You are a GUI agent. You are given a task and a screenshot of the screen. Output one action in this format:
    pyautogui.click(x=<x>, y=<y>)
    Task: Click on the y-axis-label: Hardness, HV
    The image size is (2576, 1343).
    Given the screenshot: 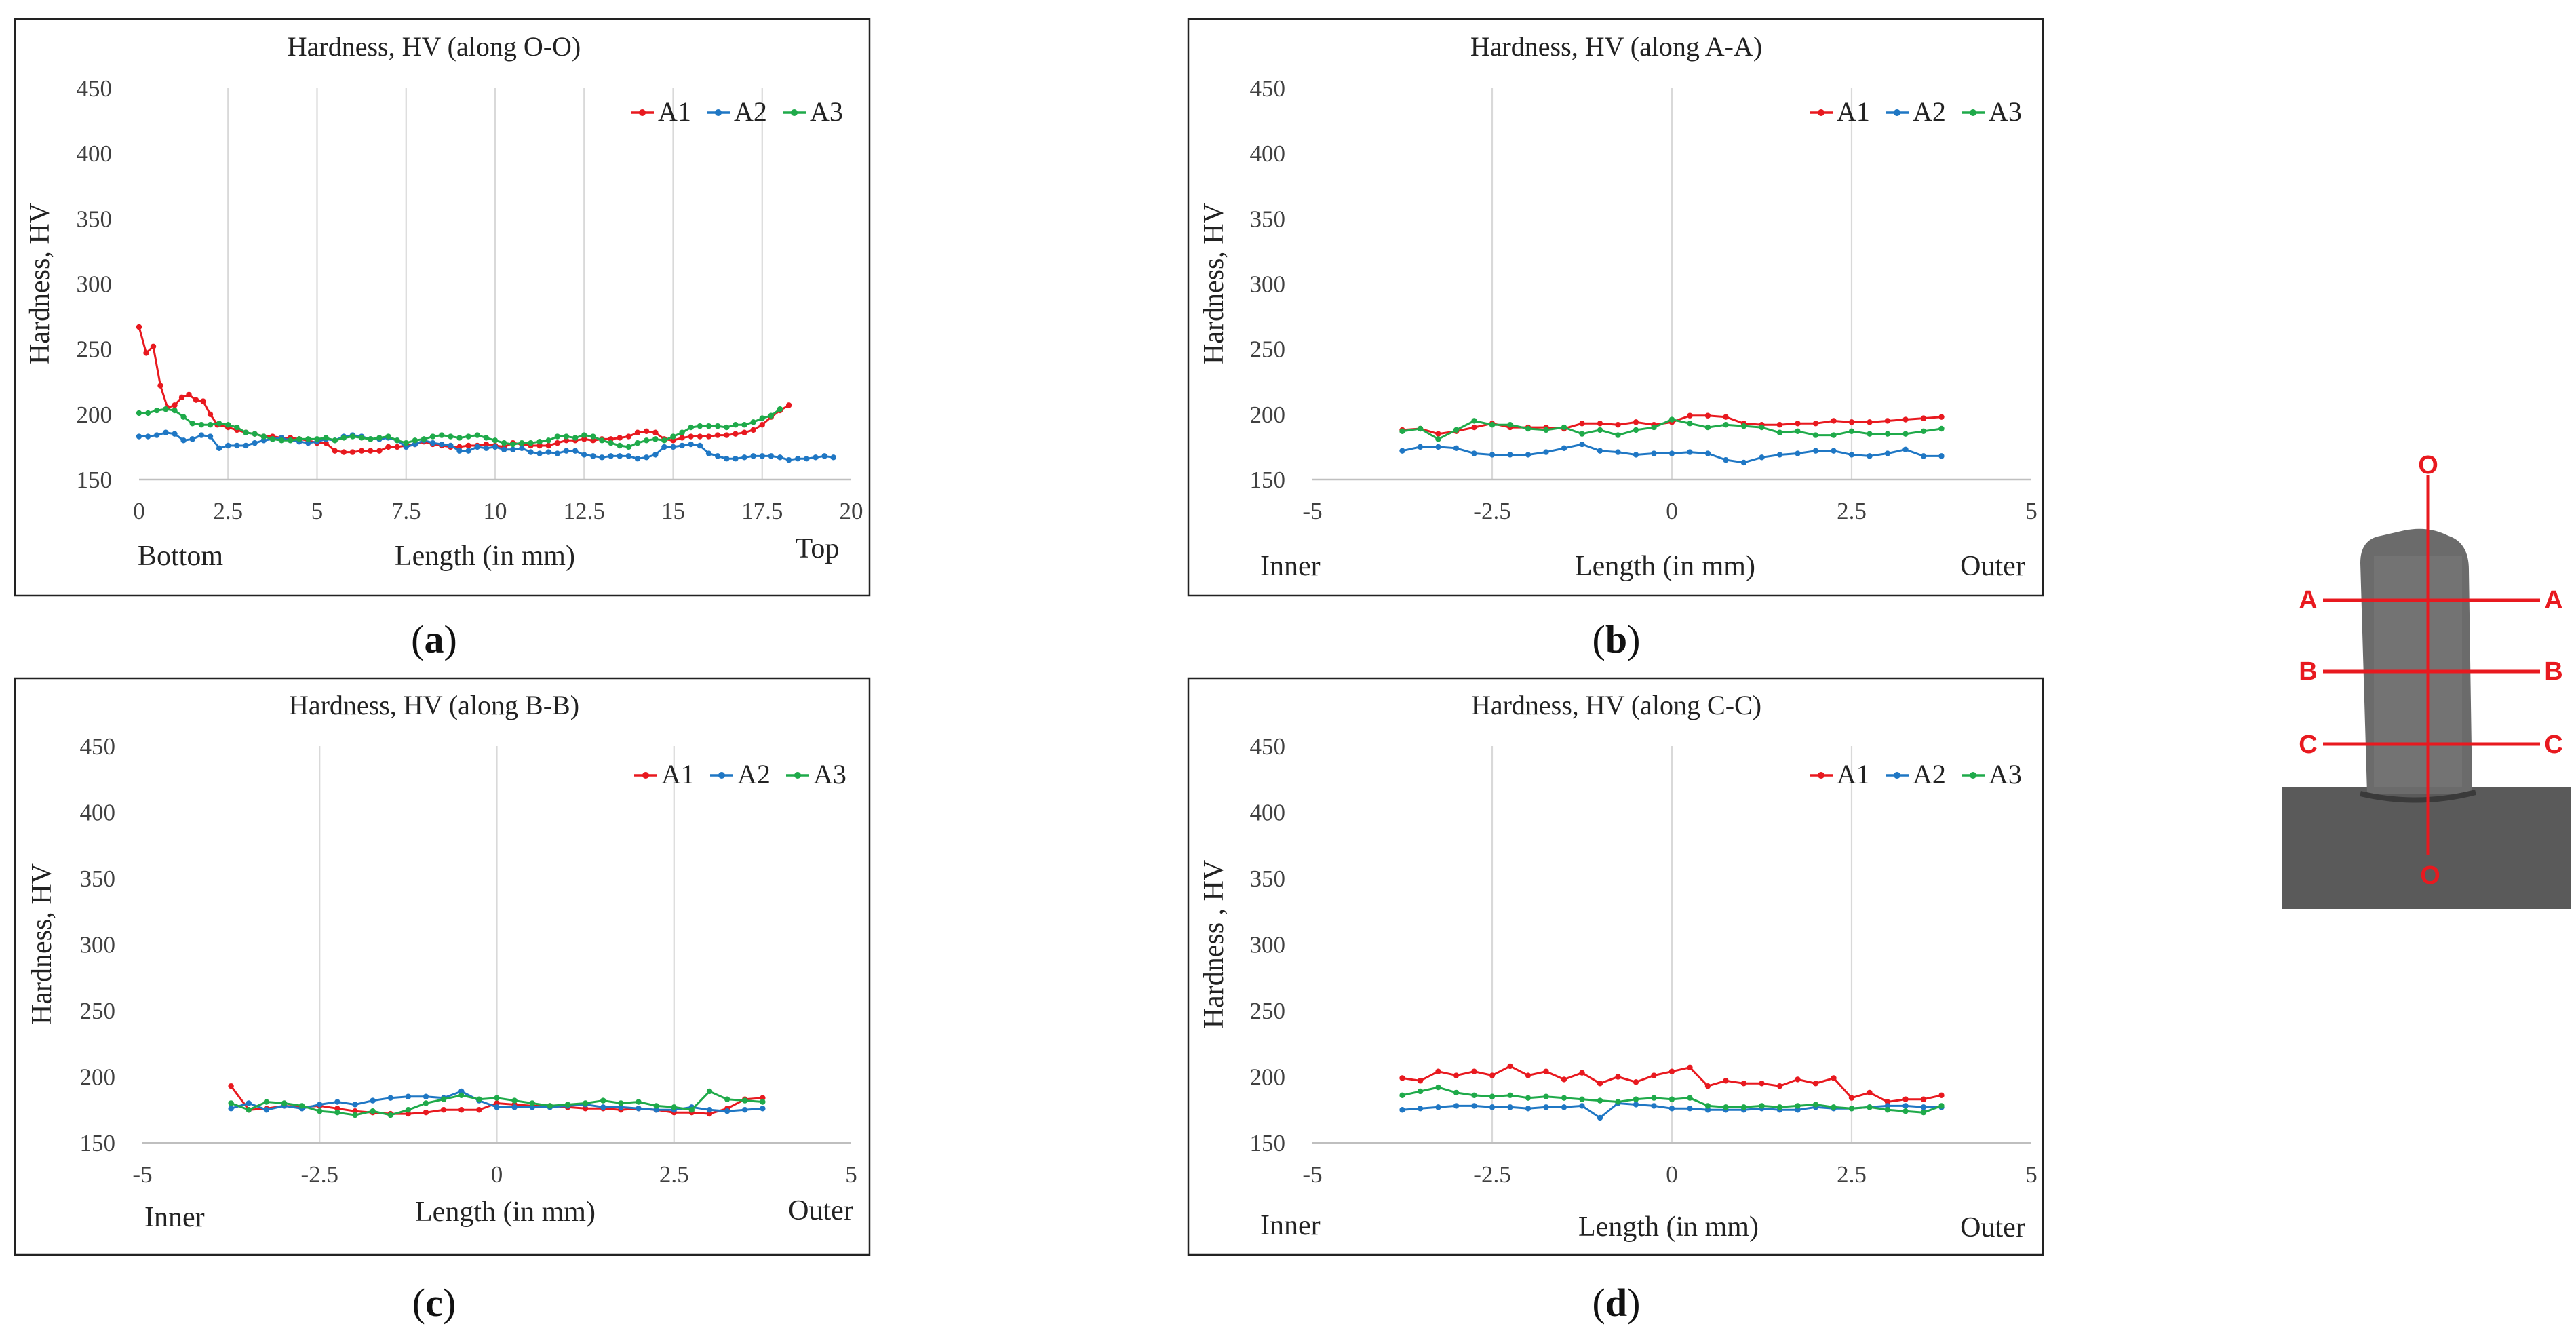 What is the action you would take?
    pyautogui.click(x=40, y=283)
    